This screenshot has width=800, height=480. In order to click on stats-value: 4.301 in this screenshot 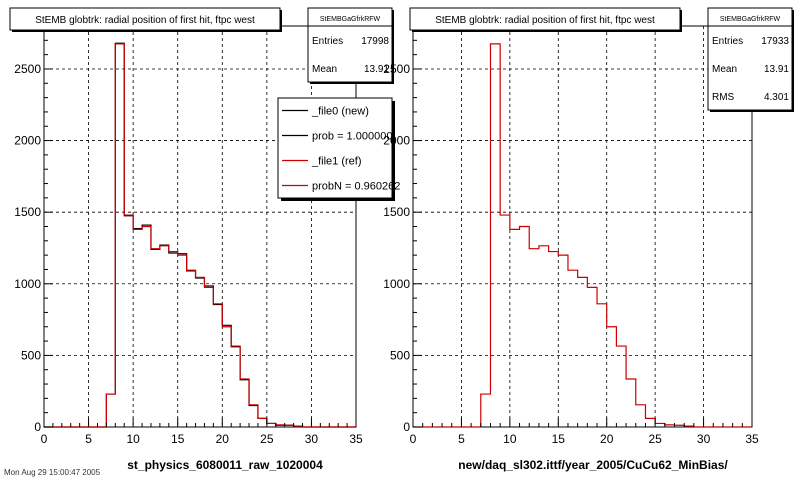, I will do `click(776, 97)`.